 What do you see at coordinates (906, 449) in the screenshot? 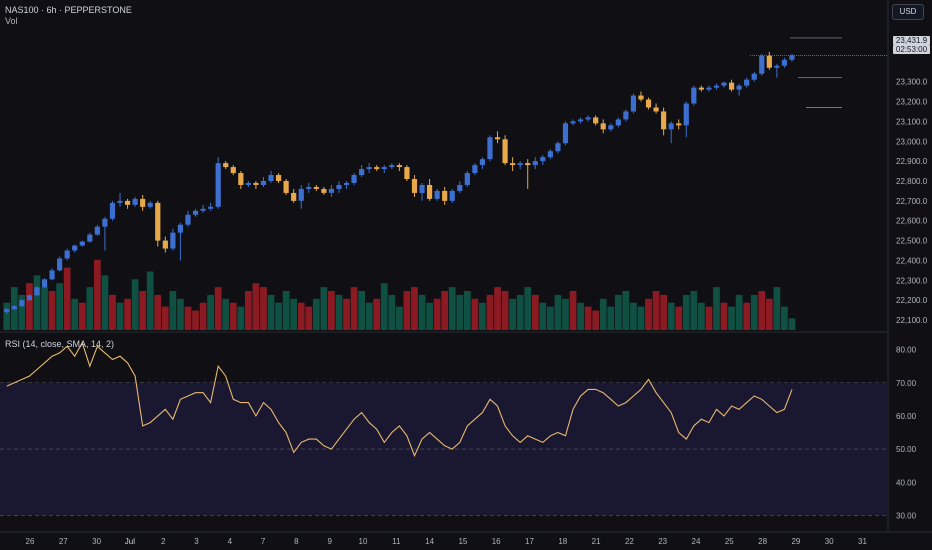
I see `rsi-axis-tick: 50.00` at bounding box center [906, 449].